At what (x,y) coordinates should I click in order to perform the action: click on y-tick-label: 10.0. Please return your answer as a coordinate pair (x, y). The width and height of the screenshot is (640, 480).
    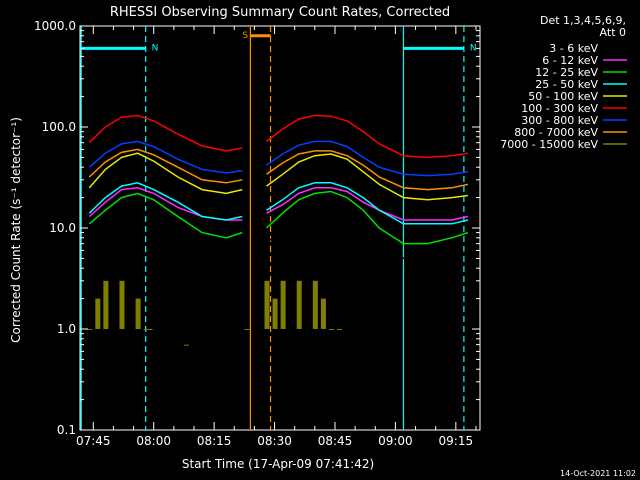
    Looking at the image, I should click on (62, 228).